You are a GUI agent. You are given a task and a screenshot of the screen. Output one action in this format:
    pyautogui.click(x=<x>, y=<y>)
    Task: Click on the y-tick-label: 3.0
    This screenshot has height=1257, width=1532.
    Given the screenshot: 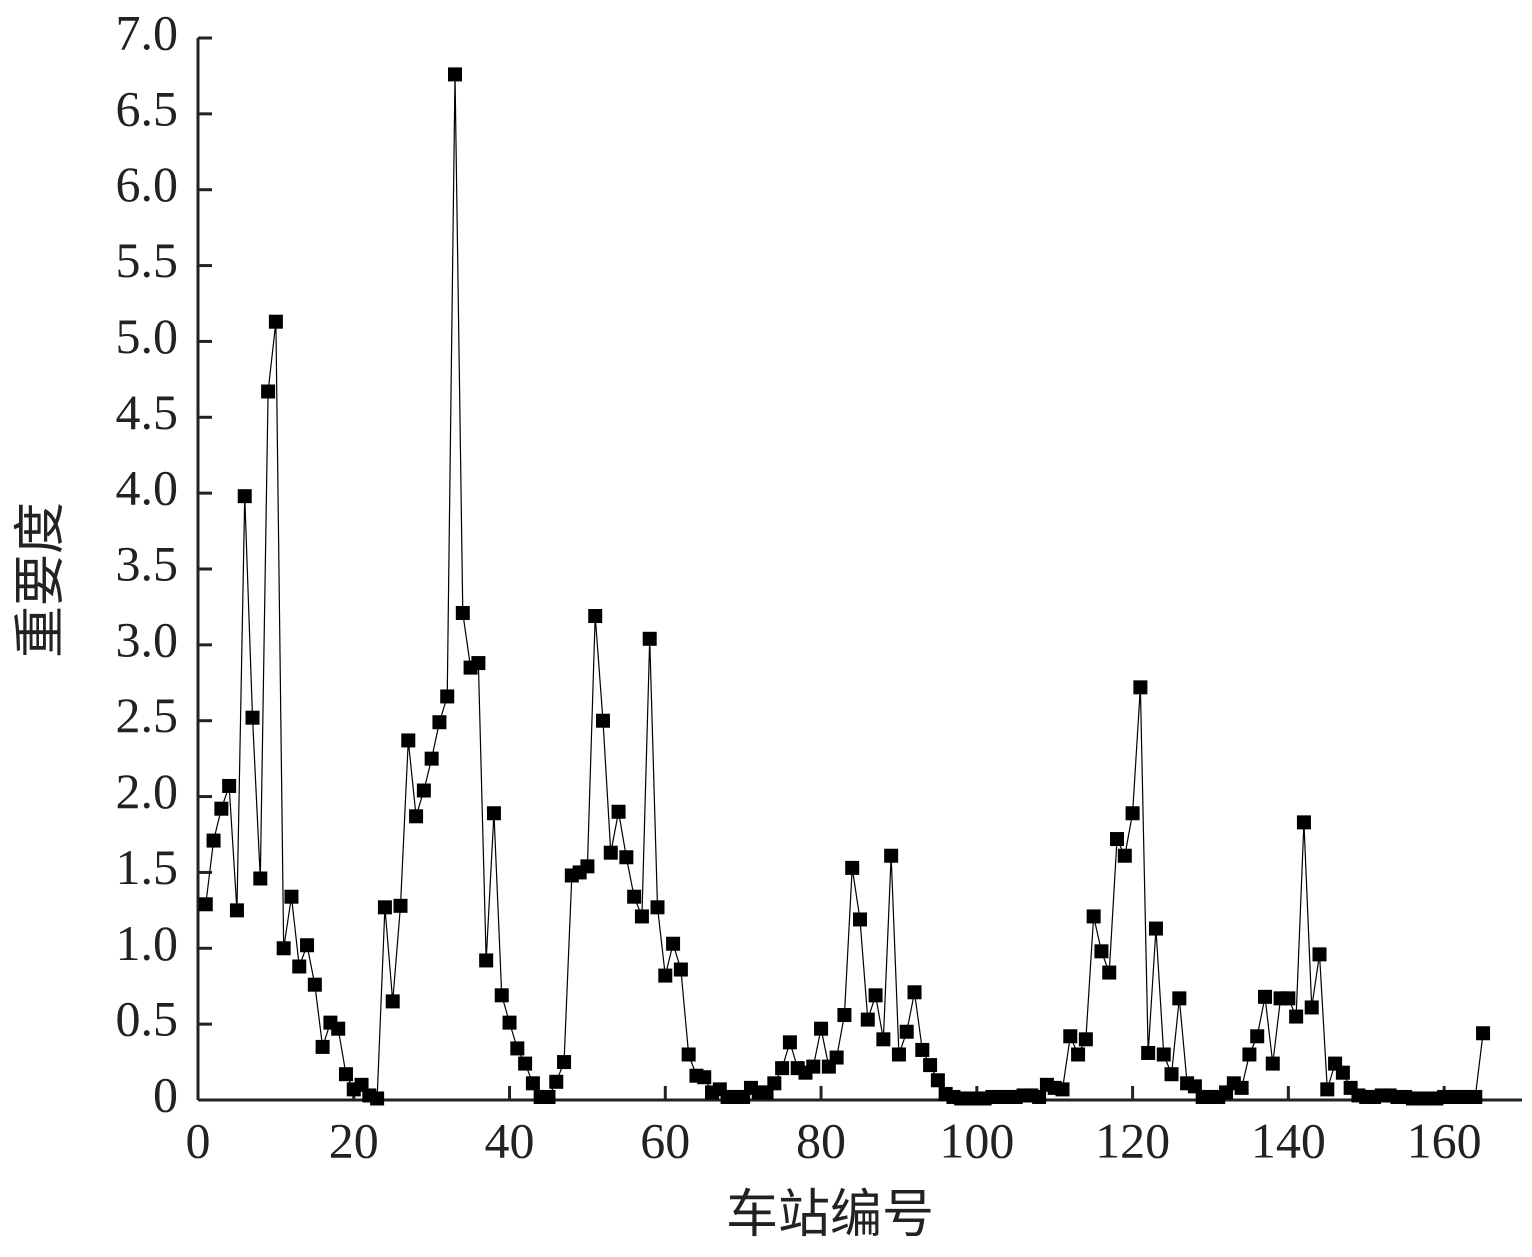 What is the action you would take?
    pyautogui.click(x=147, y=639)
    